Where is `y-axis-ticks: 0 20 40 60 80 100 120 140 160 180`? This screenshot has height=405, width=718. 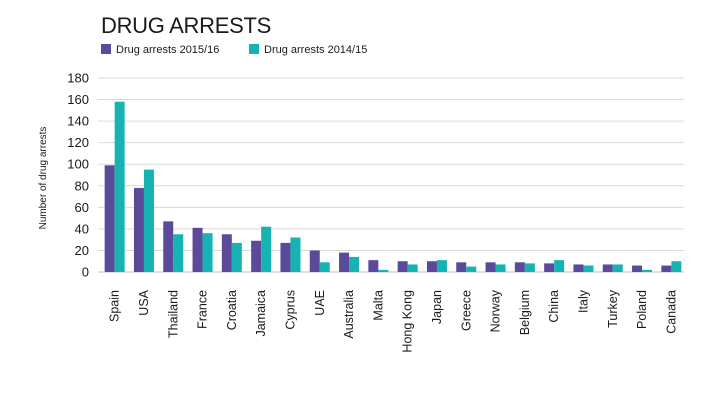 y-axis-ticks: 0 20 40 60 80 100 120 140 160 180 is located at coordinates (78, 175).